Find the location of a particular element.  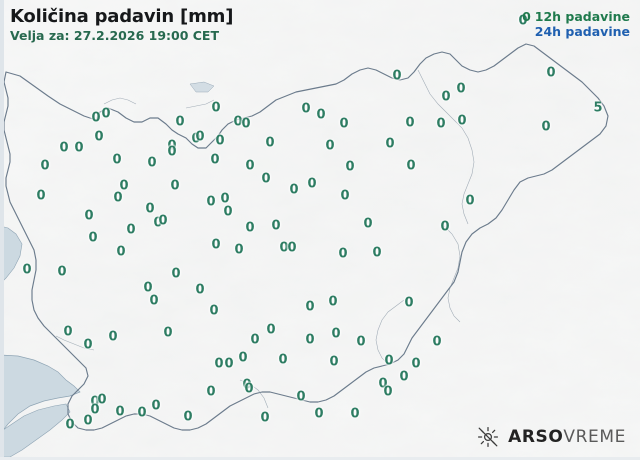

arso-wordmark: ARSOVREME is located at coordinates (567, 437).